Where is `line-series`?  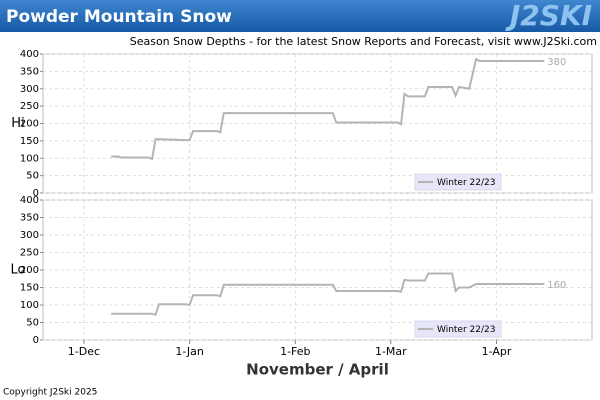
line-series is located at coordinates (328, 294).